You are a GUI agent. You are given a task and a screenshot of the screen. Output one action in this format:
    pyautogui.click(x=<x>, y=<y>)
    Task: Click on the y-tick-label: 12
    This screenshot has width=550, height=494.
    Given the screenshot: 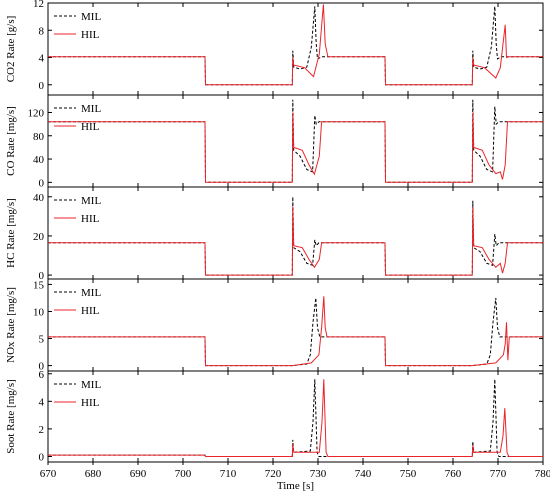 What is the action you would take?
    pyautogui.click(x=38, y=5)
    